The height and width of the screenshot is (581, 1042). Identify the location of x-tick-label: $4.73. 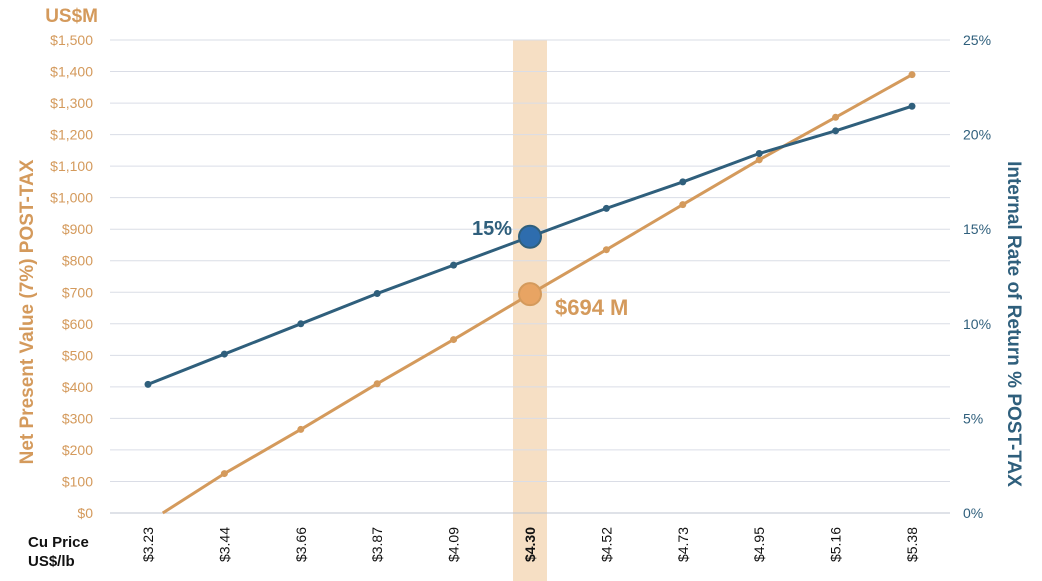
(683, 544).